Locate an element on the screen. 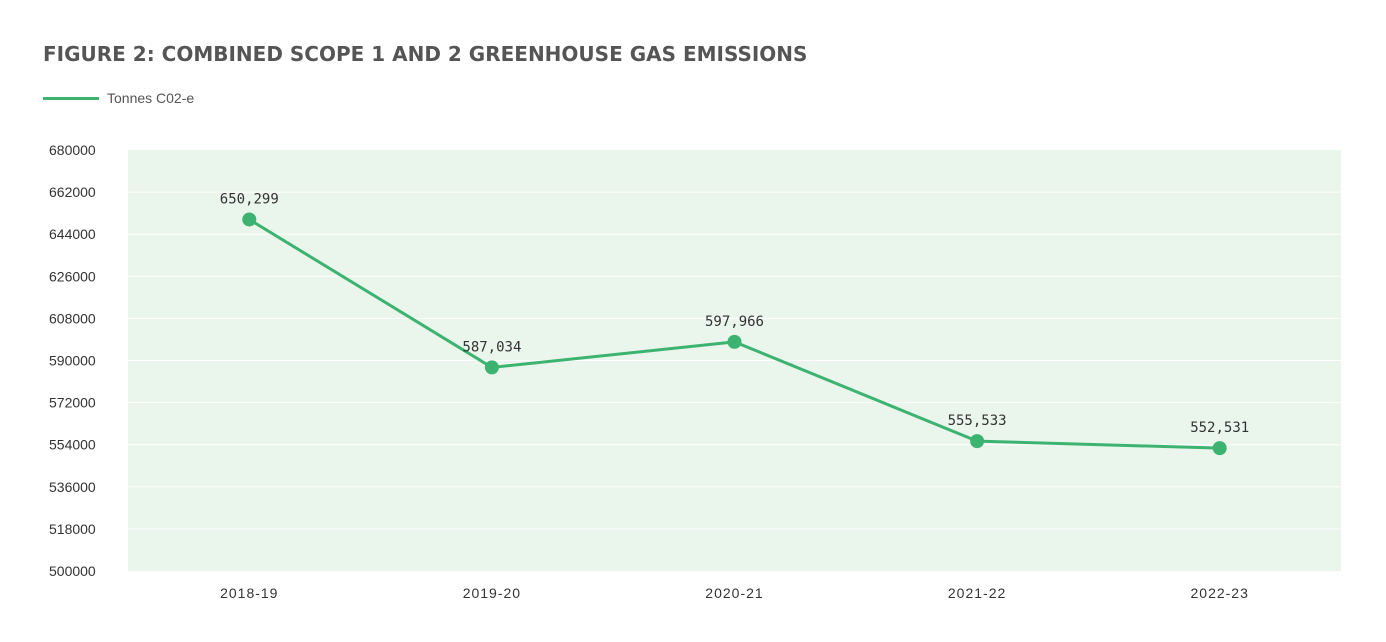 Image resolution: width=1386 pixels, height=642 pixels. y-tick-label: 662000 is located at coordinates (72, 192).